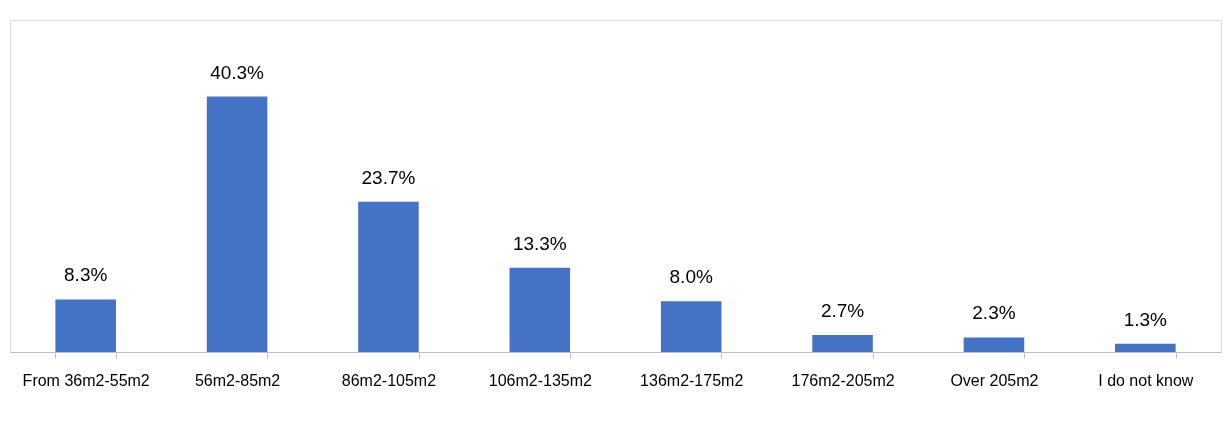 Image resolution: width=1231 pixels, height=448 pixels. What do you see at coordinates (86, 275) in the screenshot?
I see `data-label: 8.3%` at bounding box center [86, 275].